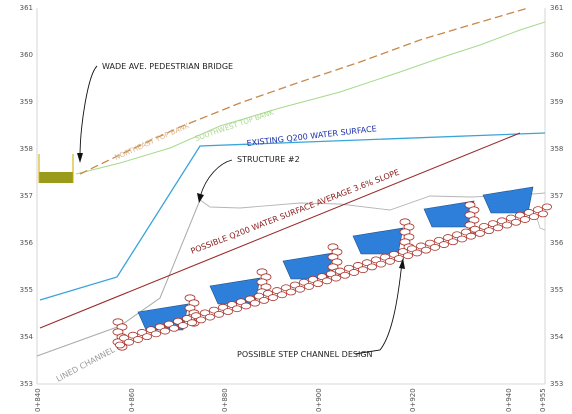 The image size is (572, 414). I want to click on x-tick-0940: 0+940, so click(509, 400).